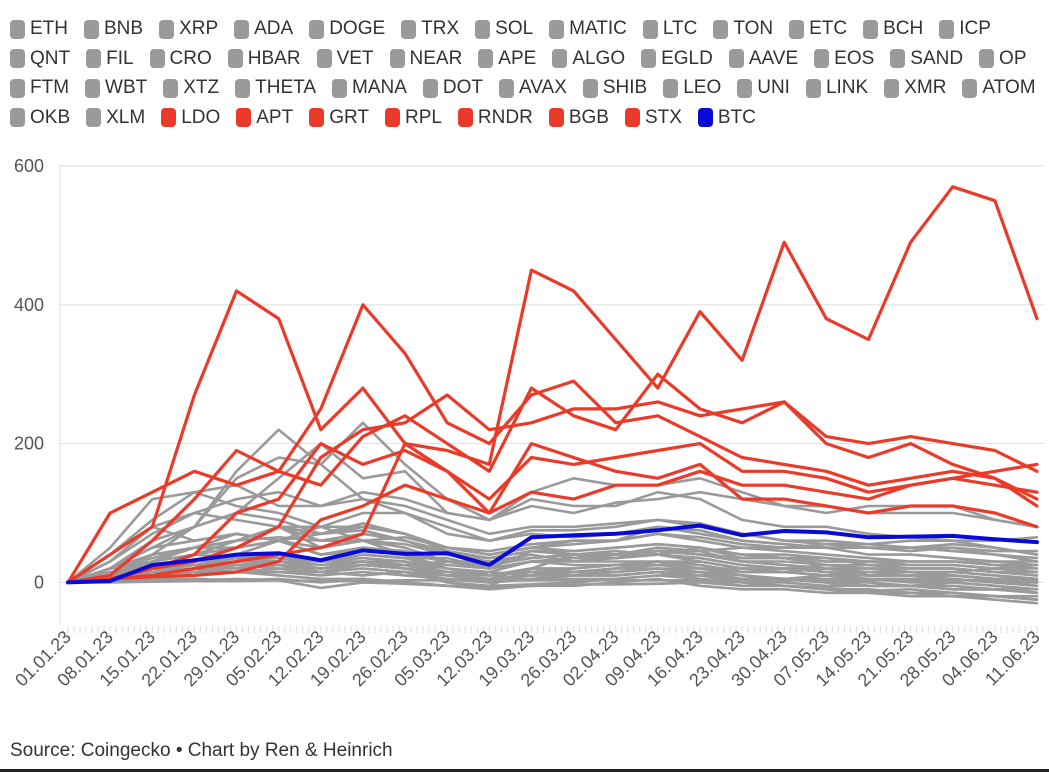 The width and height of the screenshot is (1049, 772). Describe the element at coordinates (999, 88) in the screenshot. I see `legend-item-atom: ATOM` at that location.